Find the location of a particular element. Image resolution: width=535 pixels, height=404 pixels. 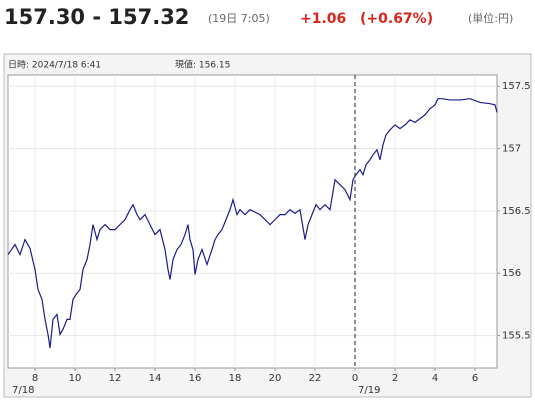

x-tick-label: 8 is located at coordinates (35, 378).